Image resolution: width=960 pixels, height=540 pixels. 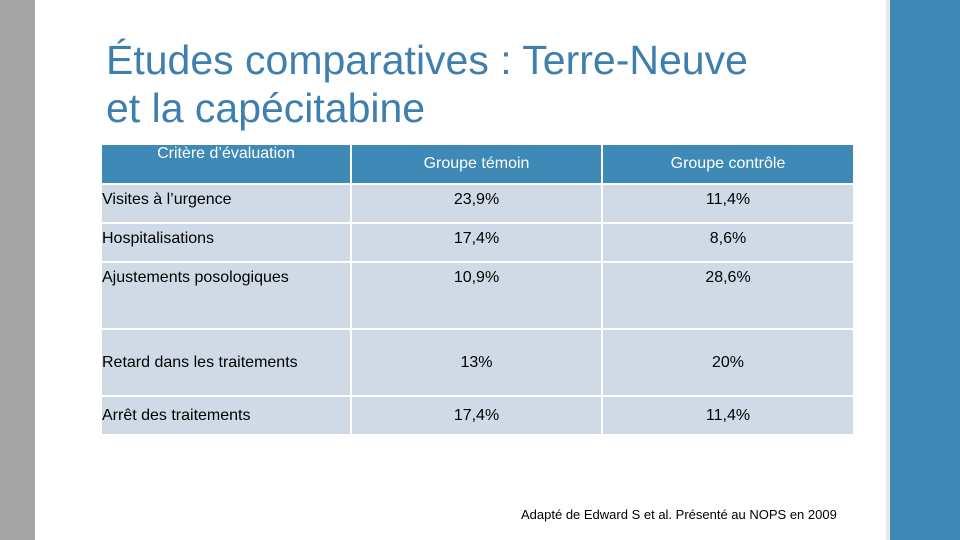 I want to click on slide-title-line2: et la capécitabine, so click(x=266, y=108).